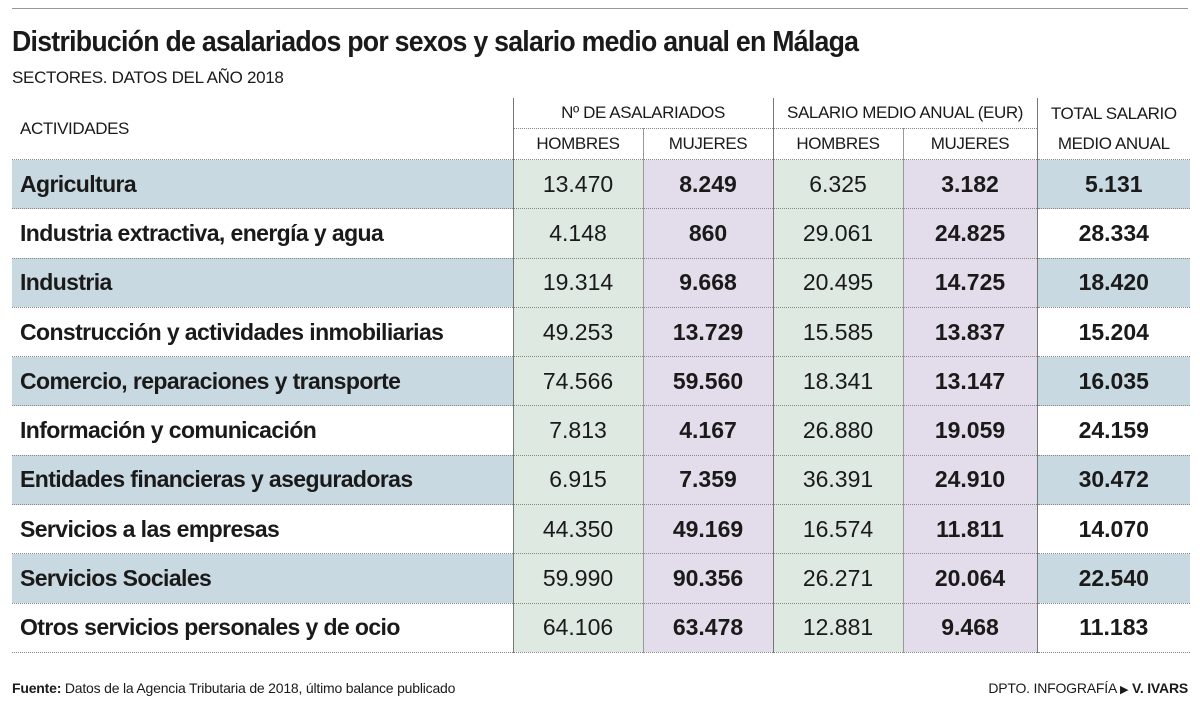 Image resolution: width=1200 pixels, height=702 pixels. Describe the element at coordinates (263, 129) in the screenshot. I see `header-actividades: ACTIVIDADES` at that location.